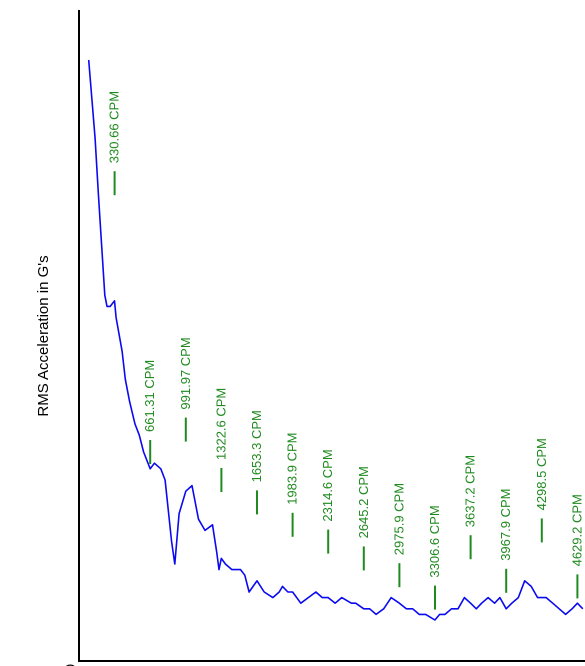 The width and height of the screenshot is (585, 666). What do you see at coordinates (256, 446) in the screenshot?
I see `harmonic-marker-label: 1653.3 CPM` at bounding box center [256, 446].